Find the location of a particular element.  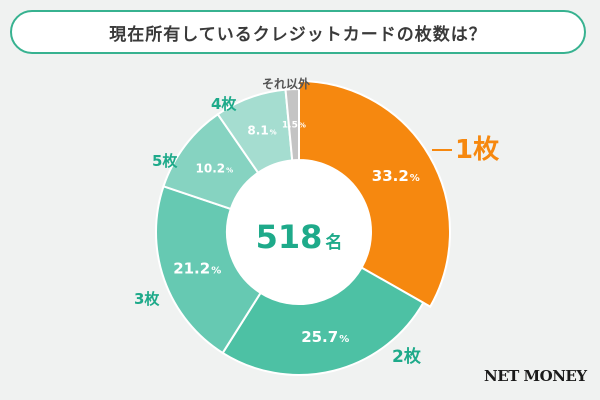

slice-value-label-3: 21.2% is located at coordinates (197, 268).